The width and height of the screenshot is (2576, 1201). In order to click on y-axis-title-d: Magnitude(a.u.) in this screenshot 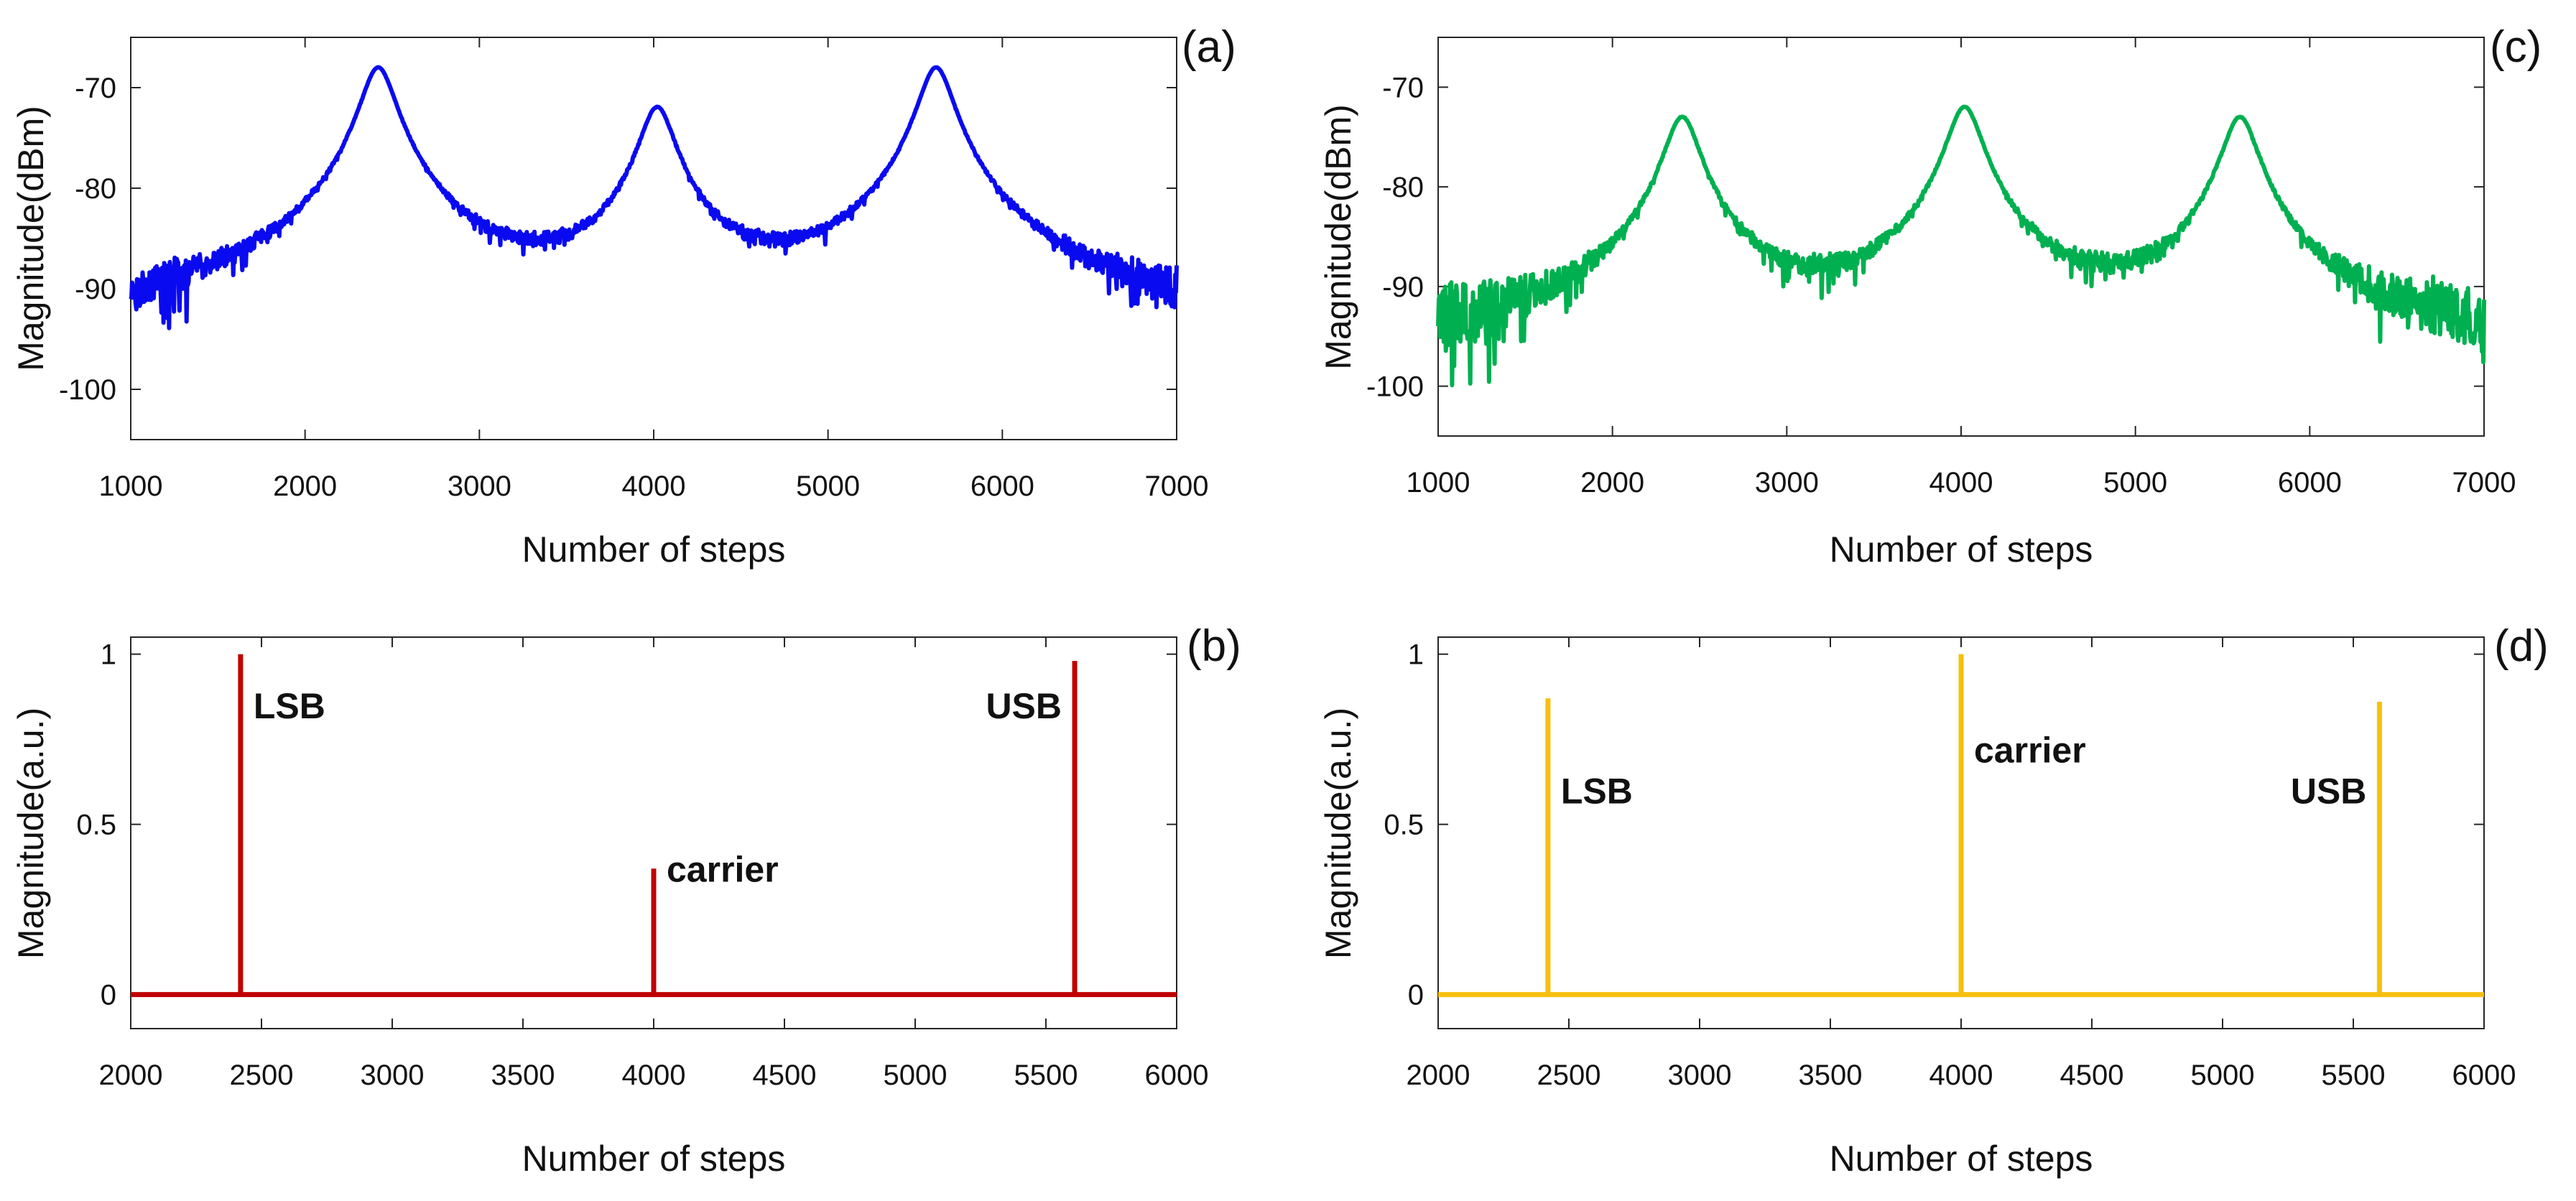, I will do `click(1338, 833)`.